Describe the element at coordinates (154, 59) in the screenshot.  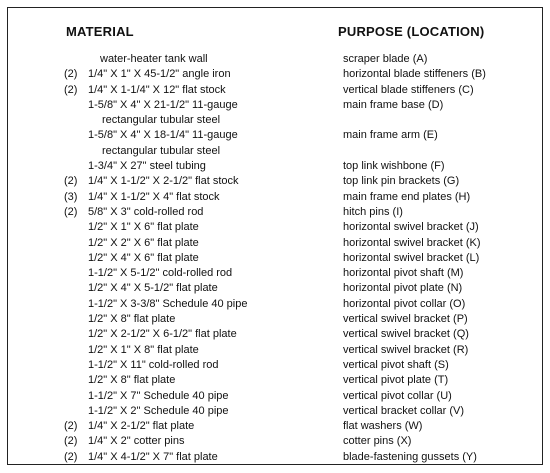
I see `material-cell: water-heater tank wall` at that location.